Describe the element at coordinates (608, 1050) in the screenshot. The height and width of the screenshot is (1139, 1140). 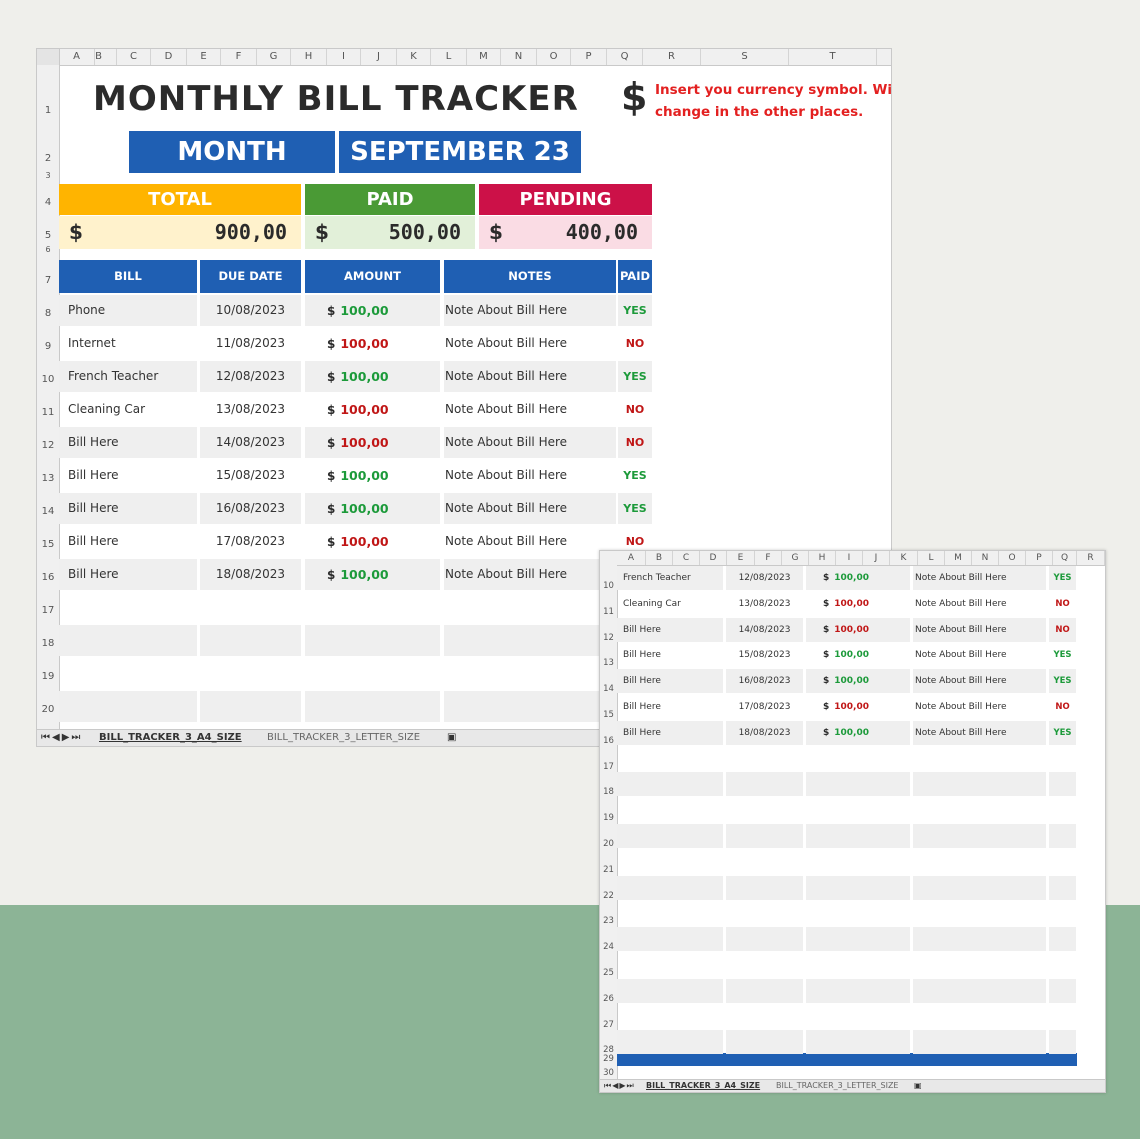
I see `row-header: 28` at that location.